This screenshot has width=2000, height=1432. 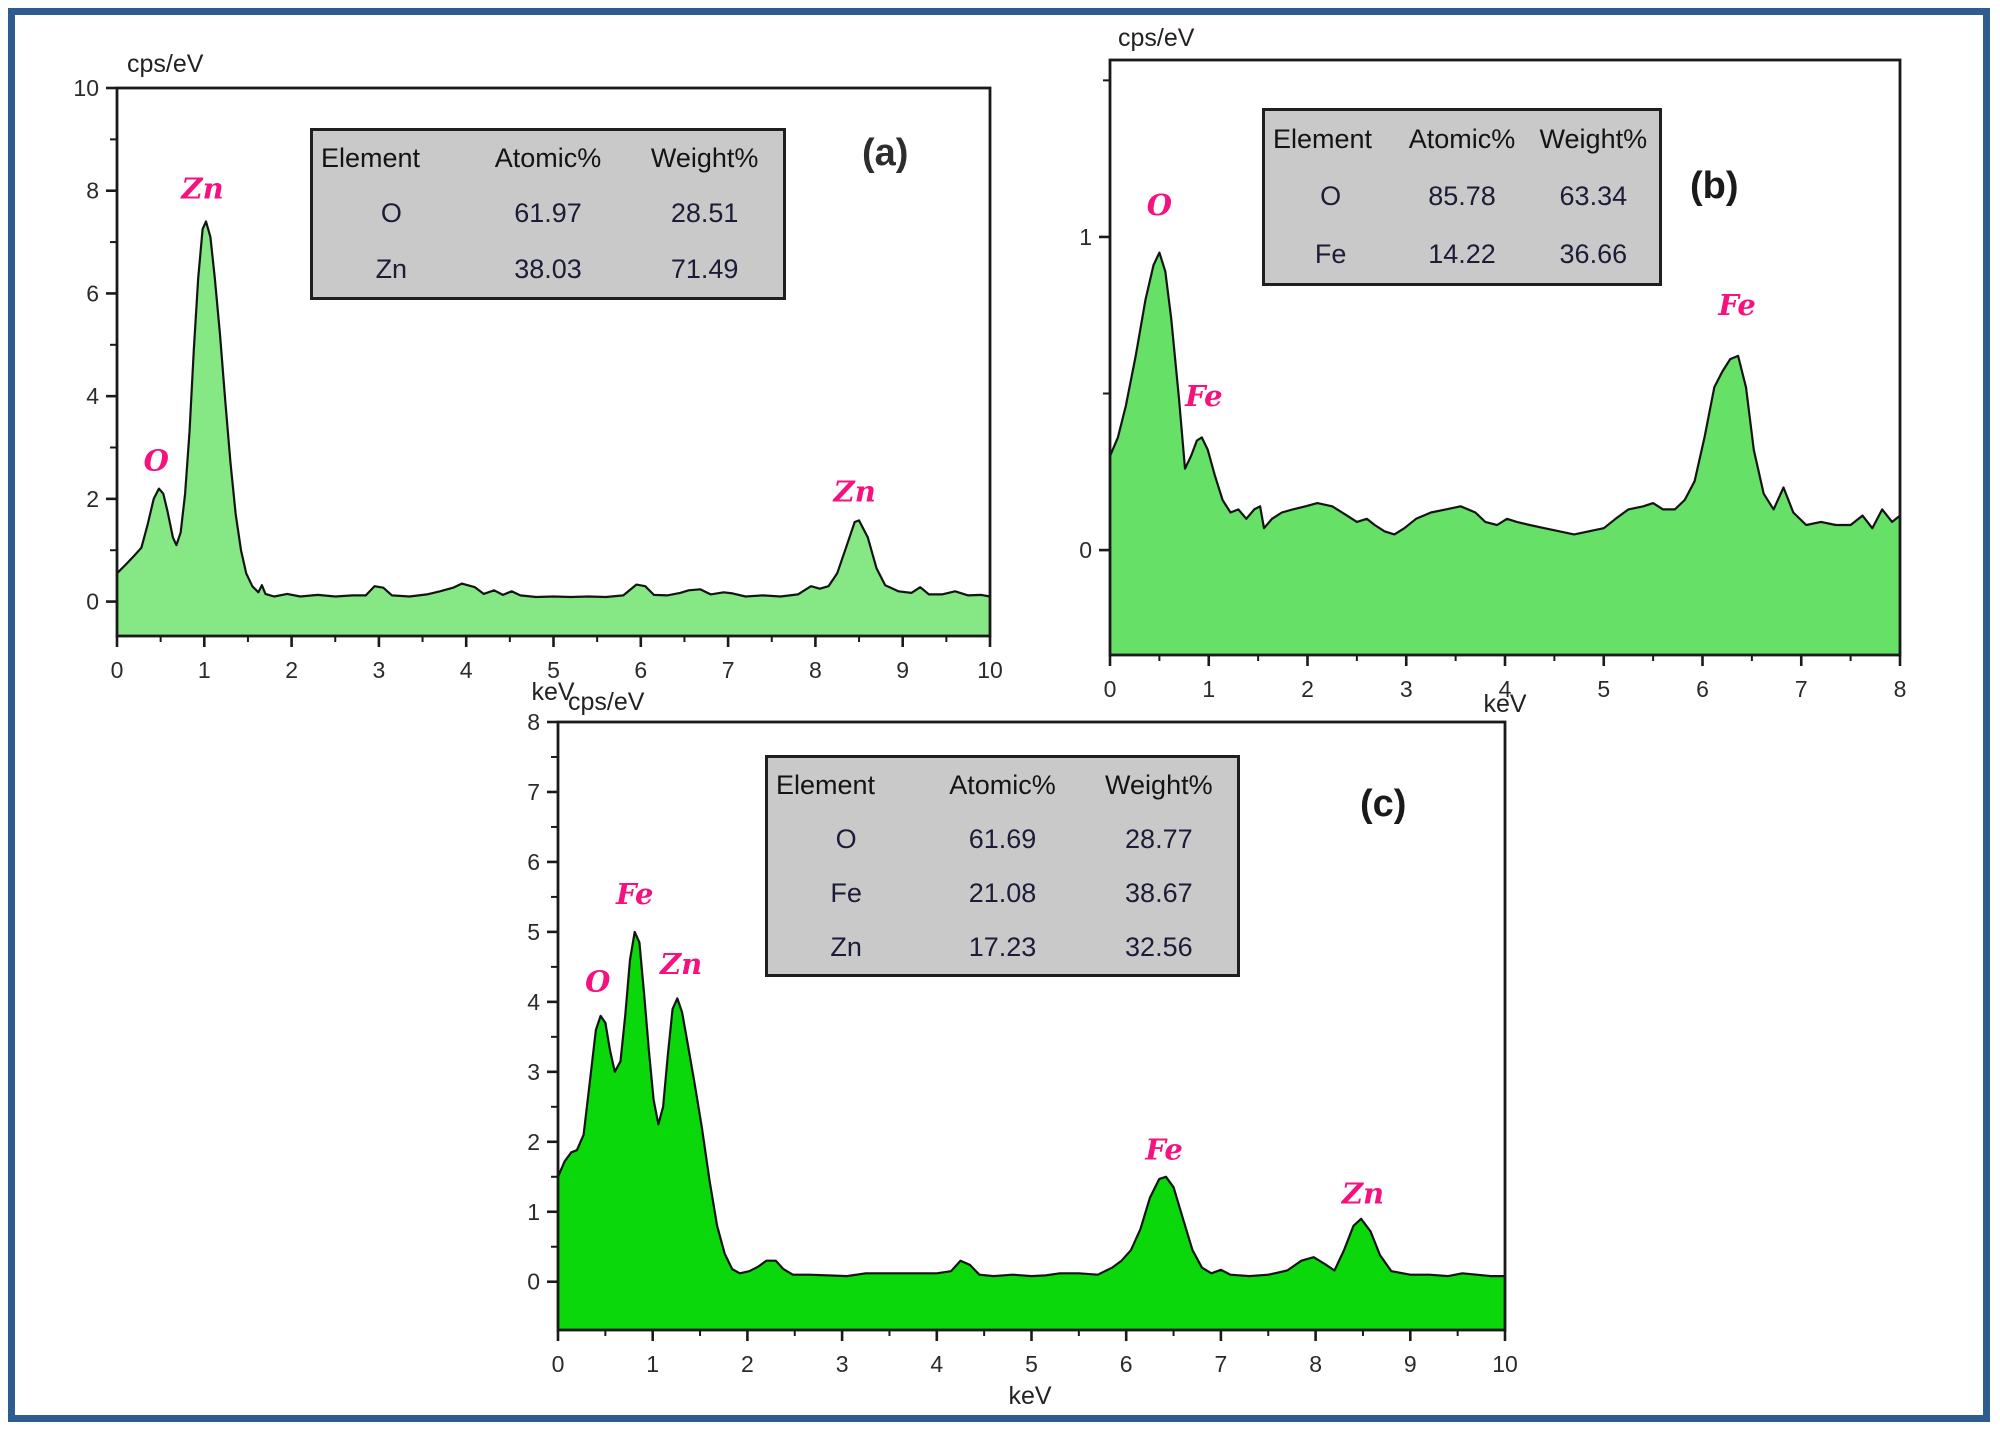 What do you see at coordinates (1504, 704) in the screenshot?
I see `x-axis-title-b: keV` at bounding box center [1504, 704].